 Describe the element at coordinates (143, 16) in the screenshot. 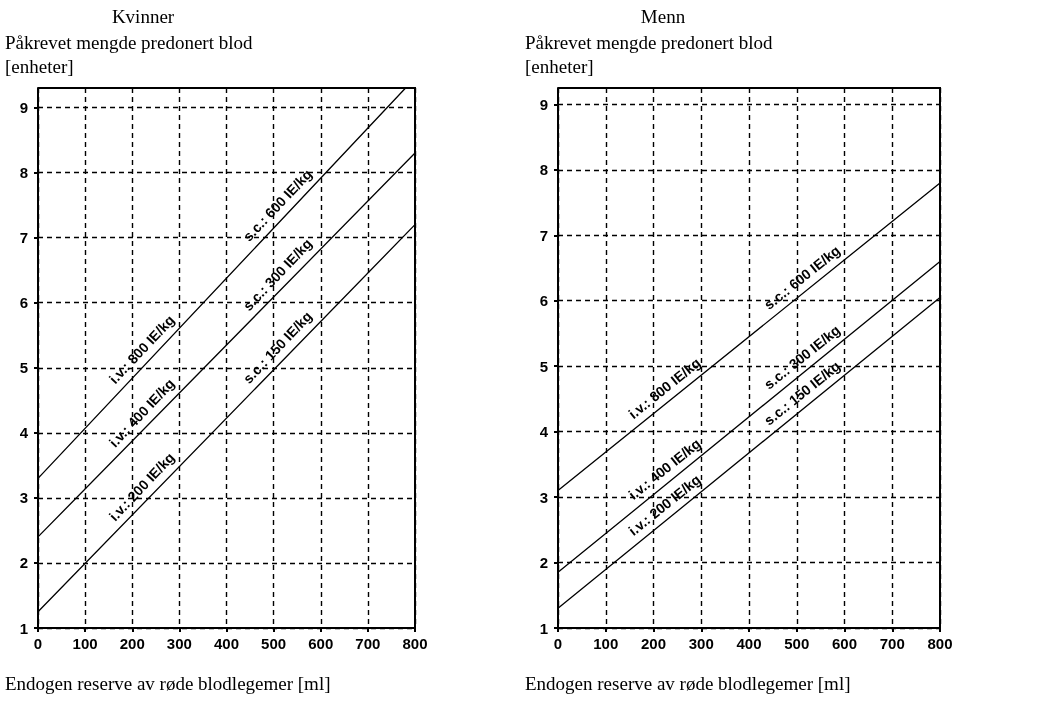

I see `chart-title: Kvinner` at that location.